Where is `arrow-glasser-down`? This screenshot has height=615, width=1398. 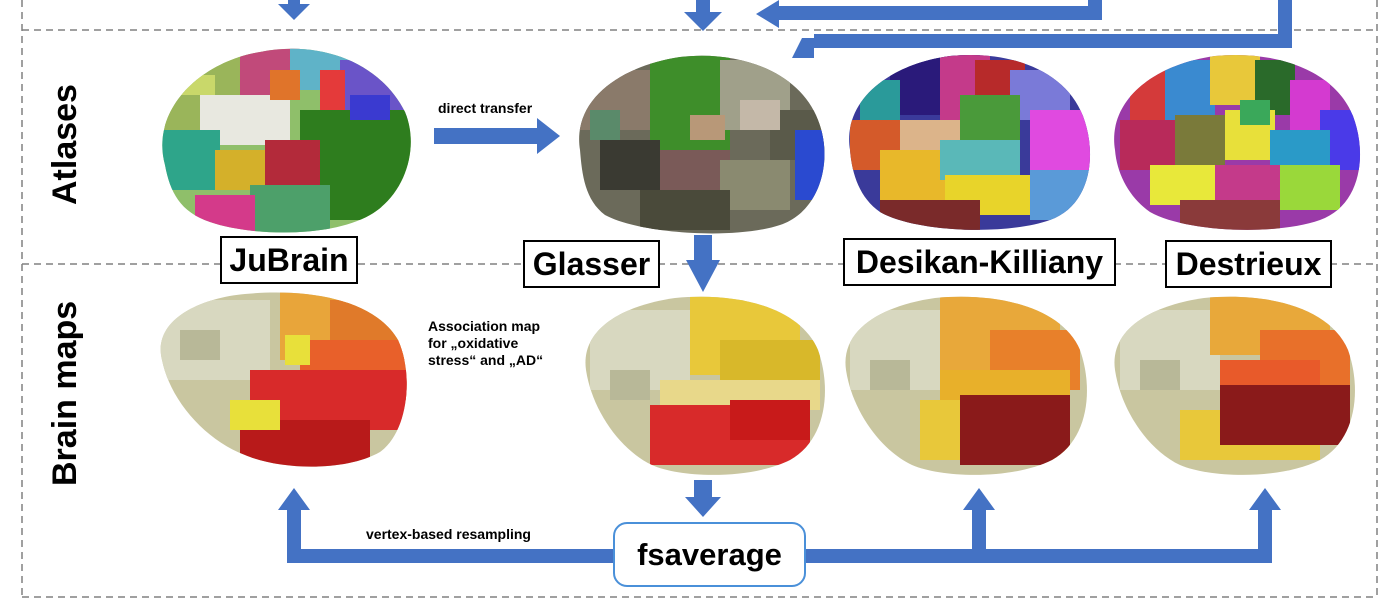
arrow-glasser-down is located at coordinates (703, 263).